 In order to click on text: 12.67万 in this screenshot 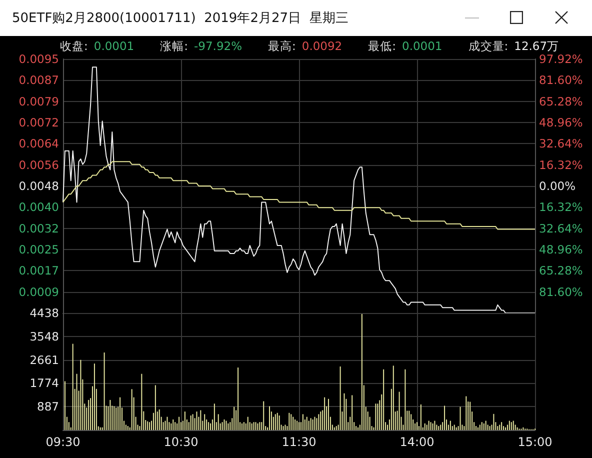, I will do `click(537, 46)`.